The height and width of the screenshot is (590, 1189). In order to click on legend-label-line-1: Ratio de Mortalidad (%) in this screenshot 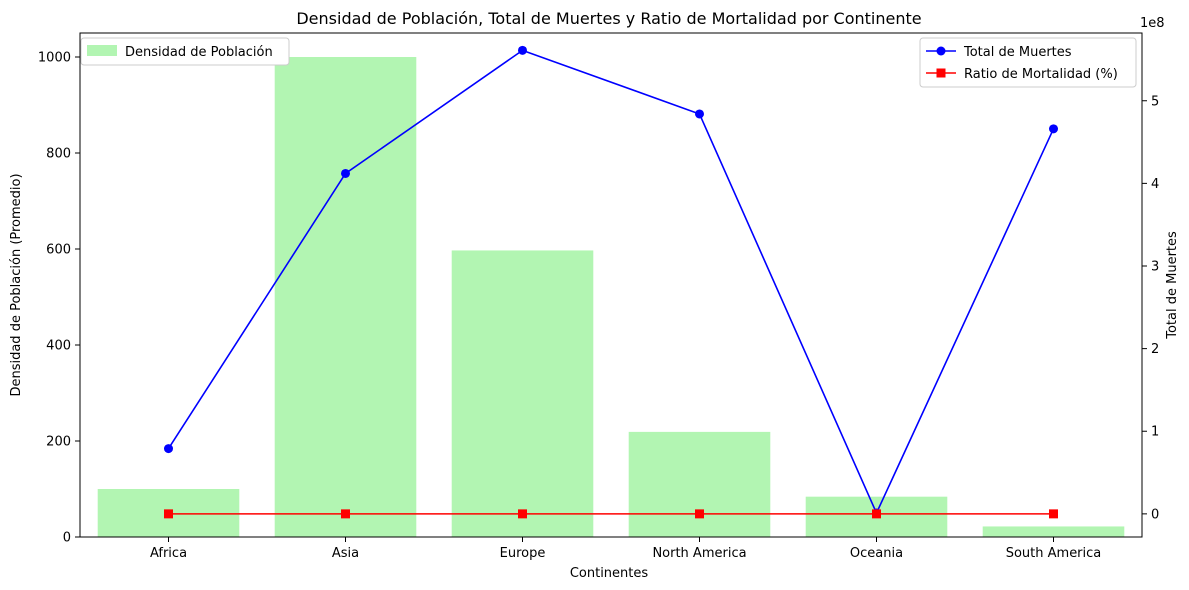, I will do `click(1041, 74)`.